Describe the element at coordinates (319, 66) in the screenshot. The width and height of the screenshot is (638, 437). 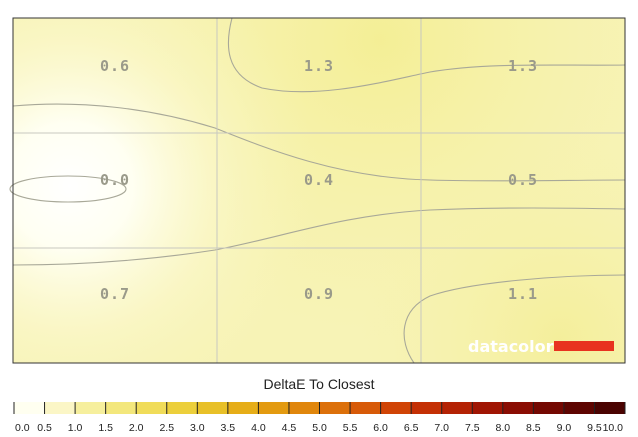
I see `cell-value-r1c2: 1.3` at that location.